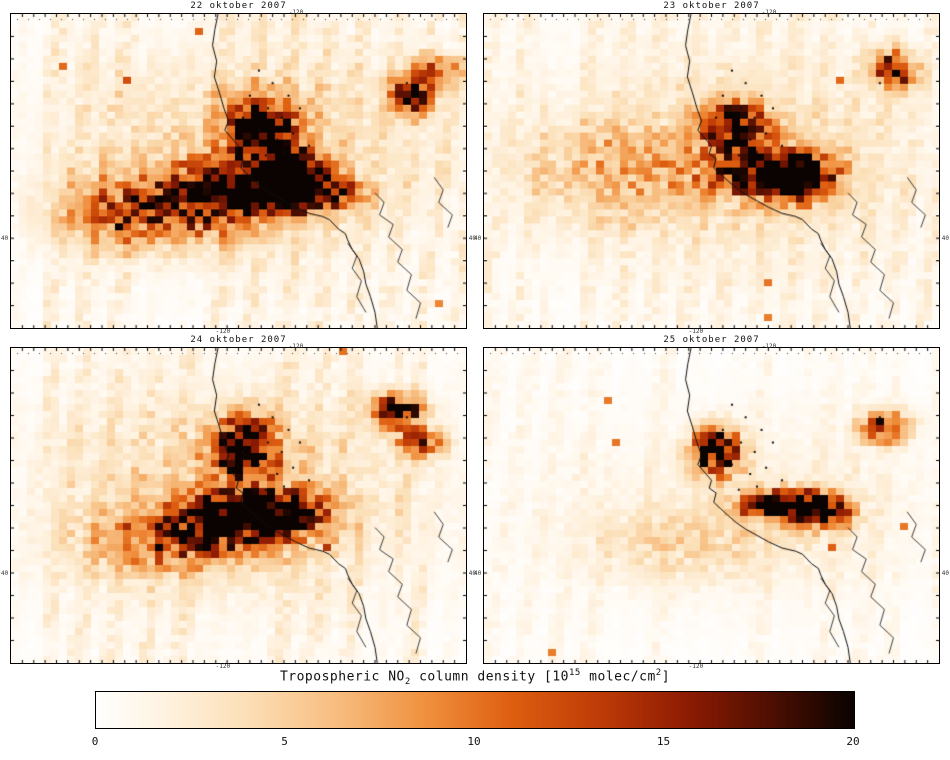 This screenshot has height=760, width=950. Describe the element at coordinates (711, 6) in the screenshot. I see `panel-title: 23 oktober 2007` at that location.